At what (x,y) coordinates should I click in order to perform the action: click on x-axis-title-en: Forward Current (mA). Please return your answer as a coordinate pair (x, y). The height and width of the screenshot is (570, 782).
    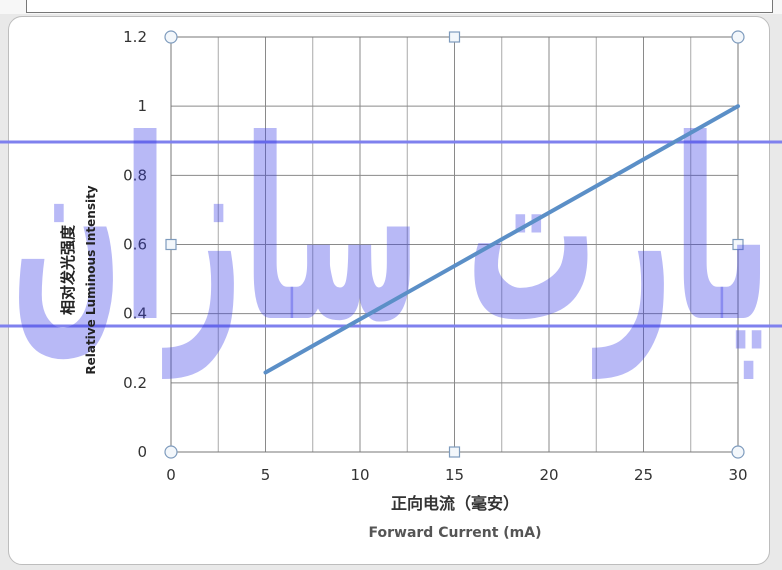
    Looking at the image, I should click on (455, 533).